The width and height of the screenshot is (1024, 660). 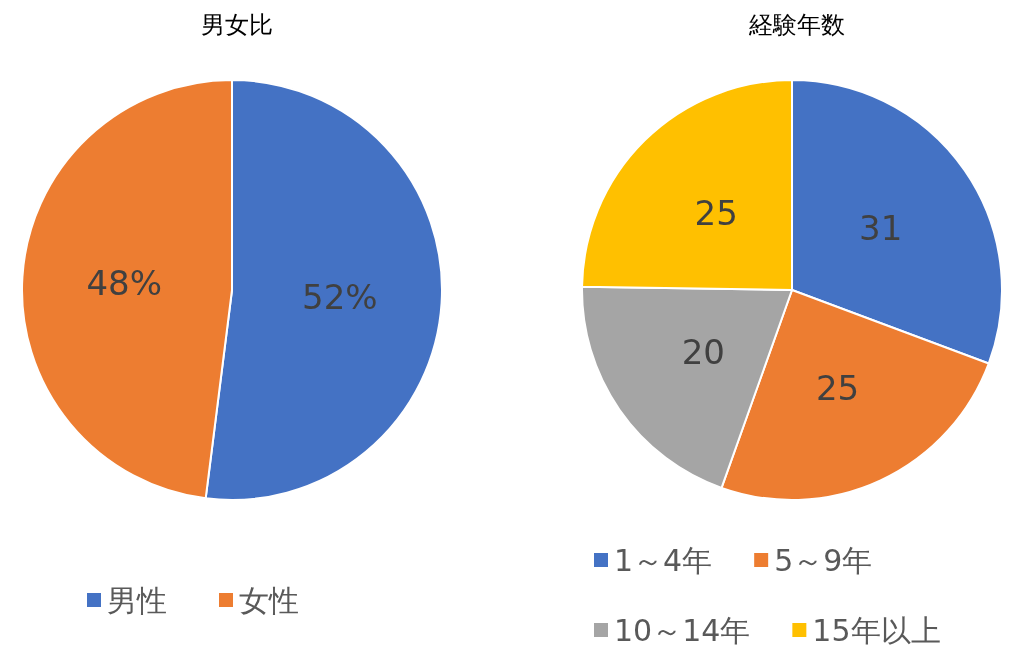 I want to click on chart-title: 経験年数, so click(x=796, y=25).